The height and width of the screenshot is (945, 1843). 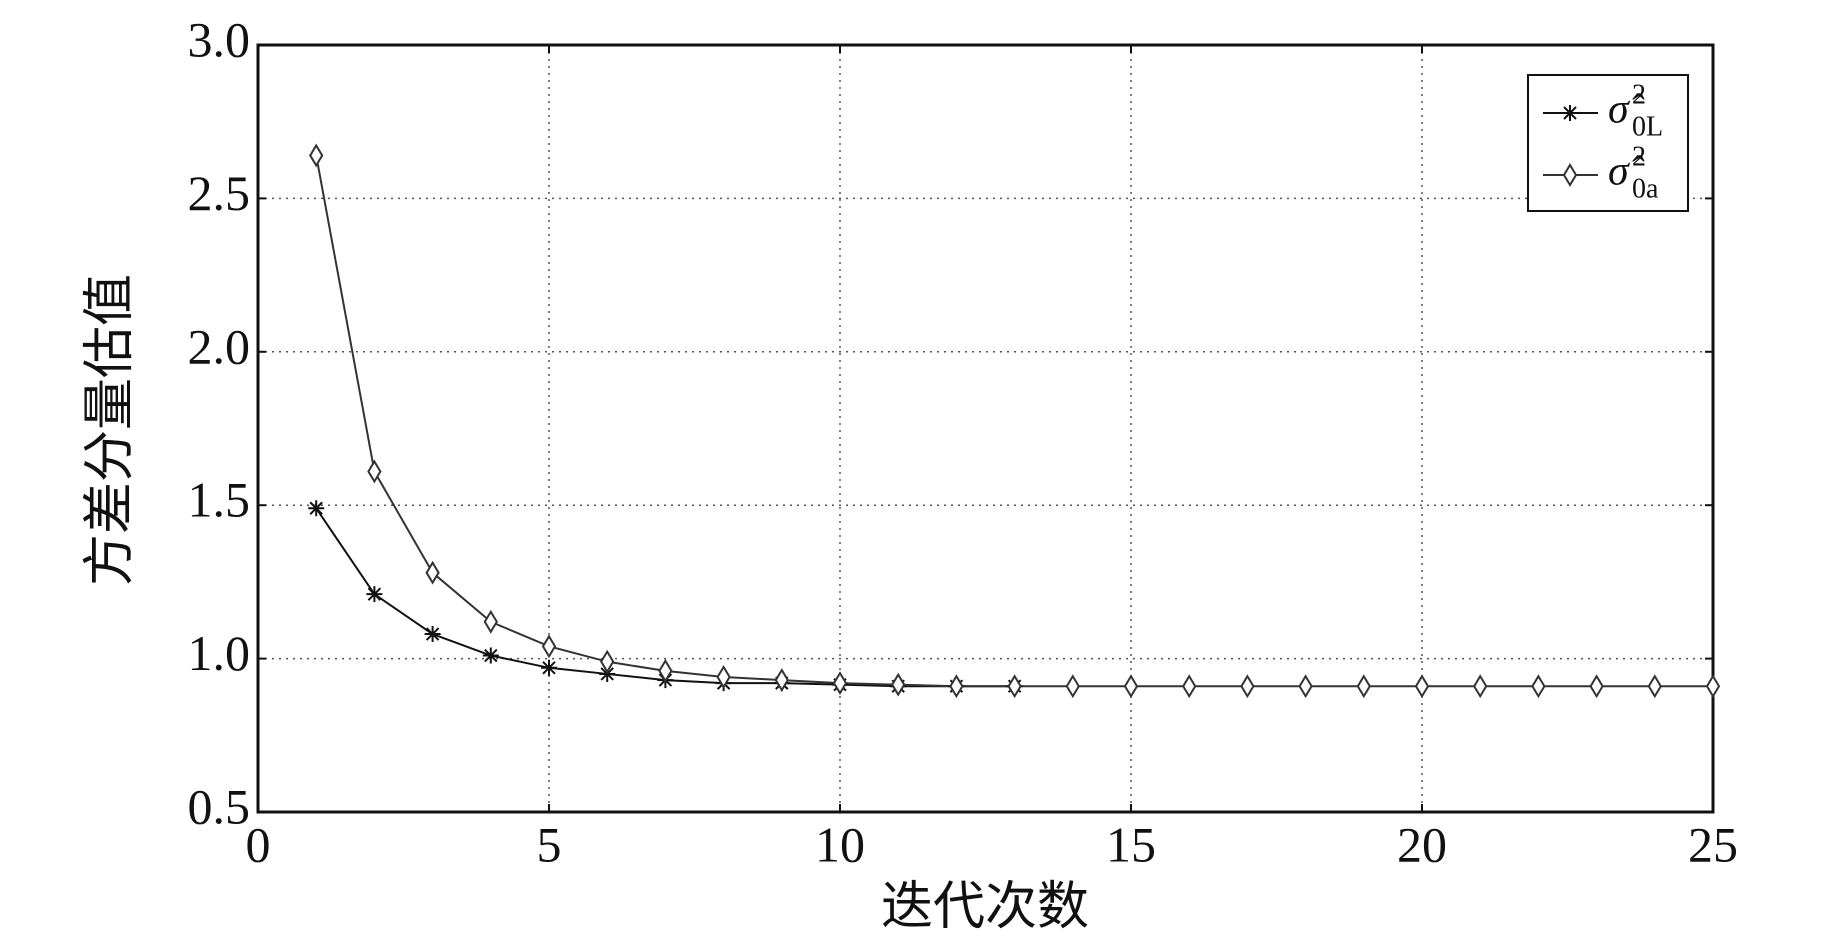 What do you see at coordinates (1131, 844) in the screenshot?
I see `x-tick-label: 15` at bounding box center [1131, 844].